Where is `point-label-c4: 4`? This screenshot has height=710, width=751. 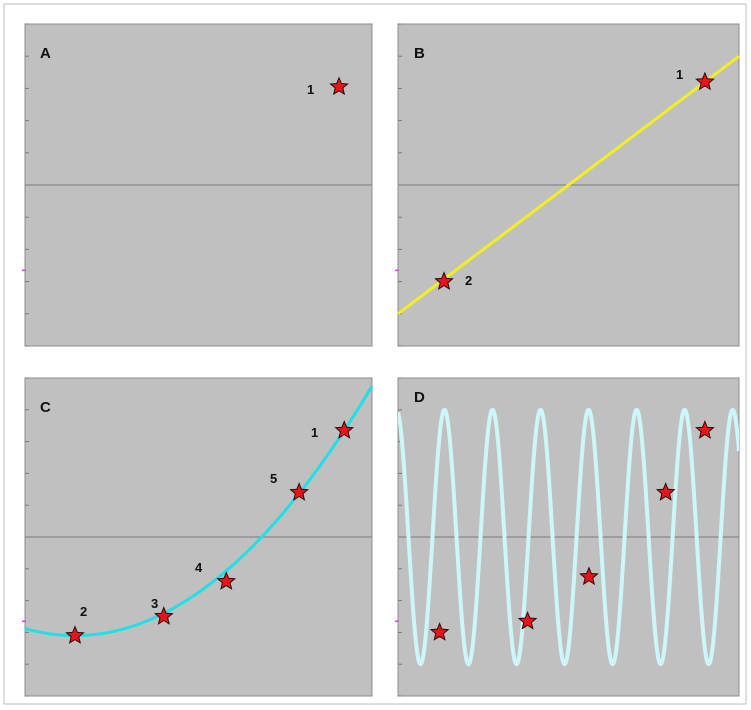
point-label-c4: 4 is located at coordinates (199, 567).